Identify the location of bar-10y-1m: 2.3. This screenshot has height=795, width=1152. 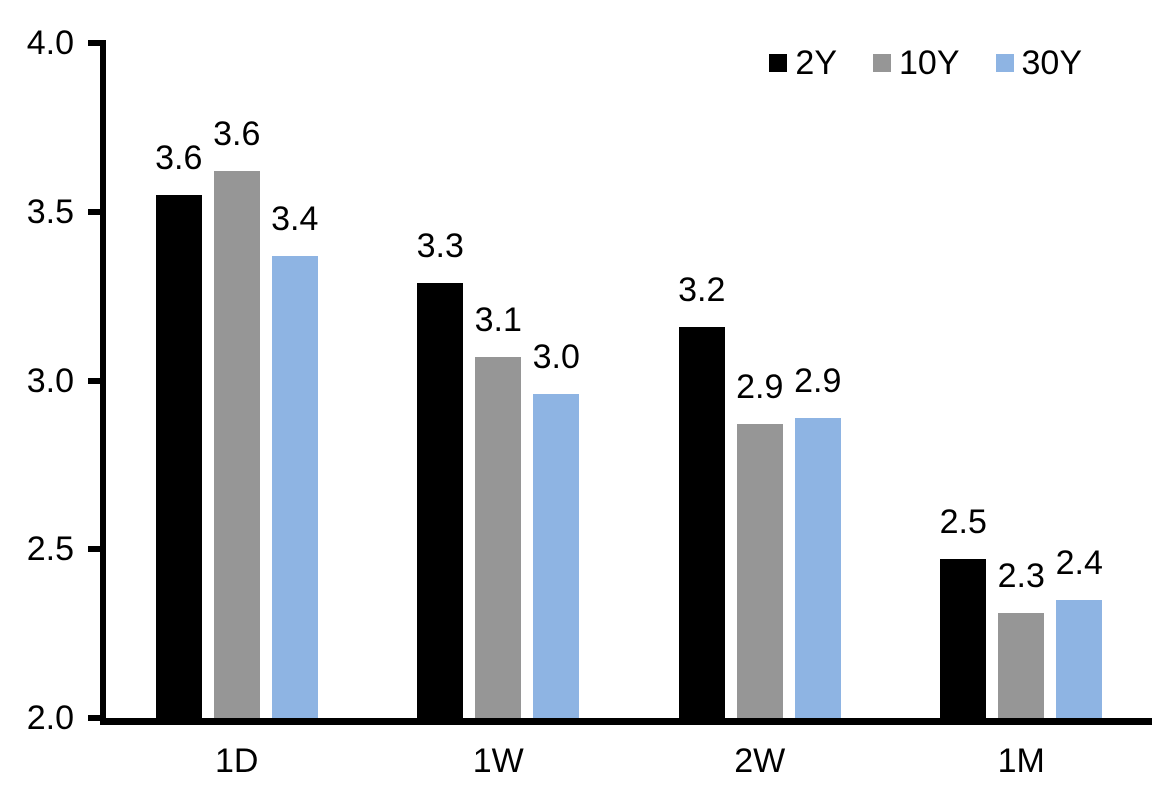
(1021, 638).